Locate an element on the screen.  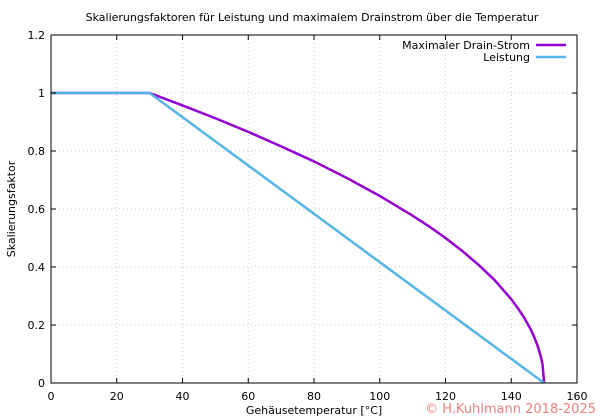
y-tick-label: 1.2 is located at coordinates (37, 35).